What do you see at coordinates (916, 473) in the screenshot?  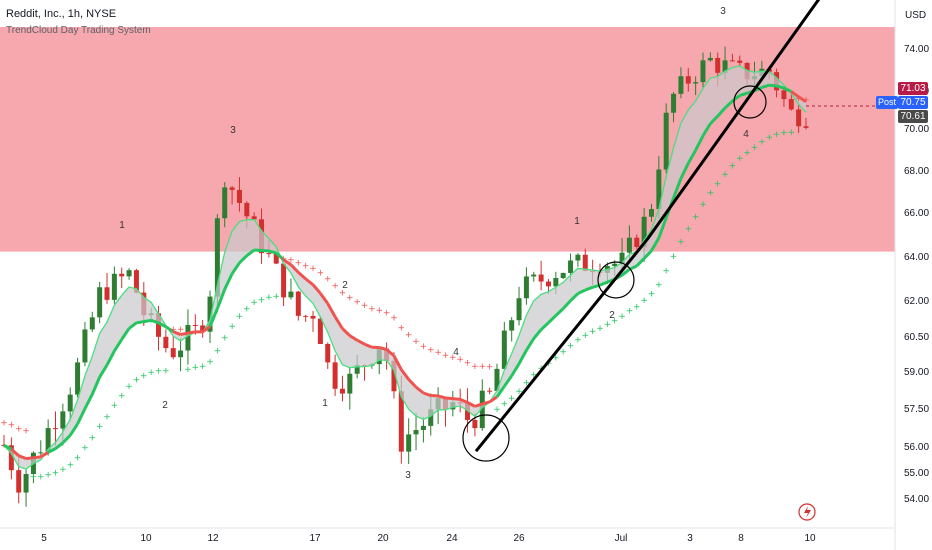 I see `y-tick-label: 55.00` at bounding box center [916, 473].